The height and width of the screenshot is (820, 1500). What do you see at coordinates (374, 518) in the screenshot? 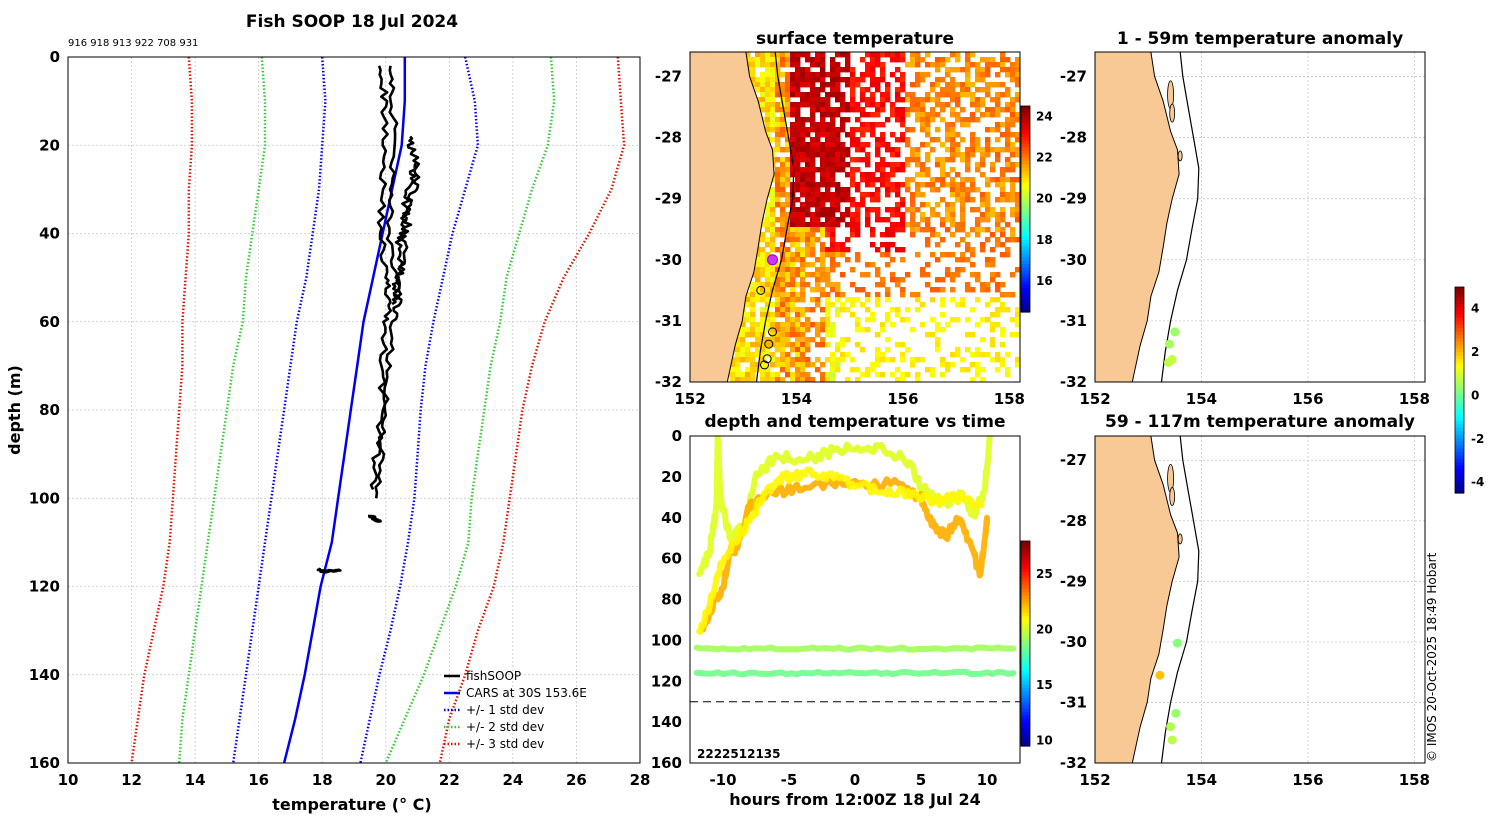
I see `fishsoop-profile-line` at bounding box center [374, 518].